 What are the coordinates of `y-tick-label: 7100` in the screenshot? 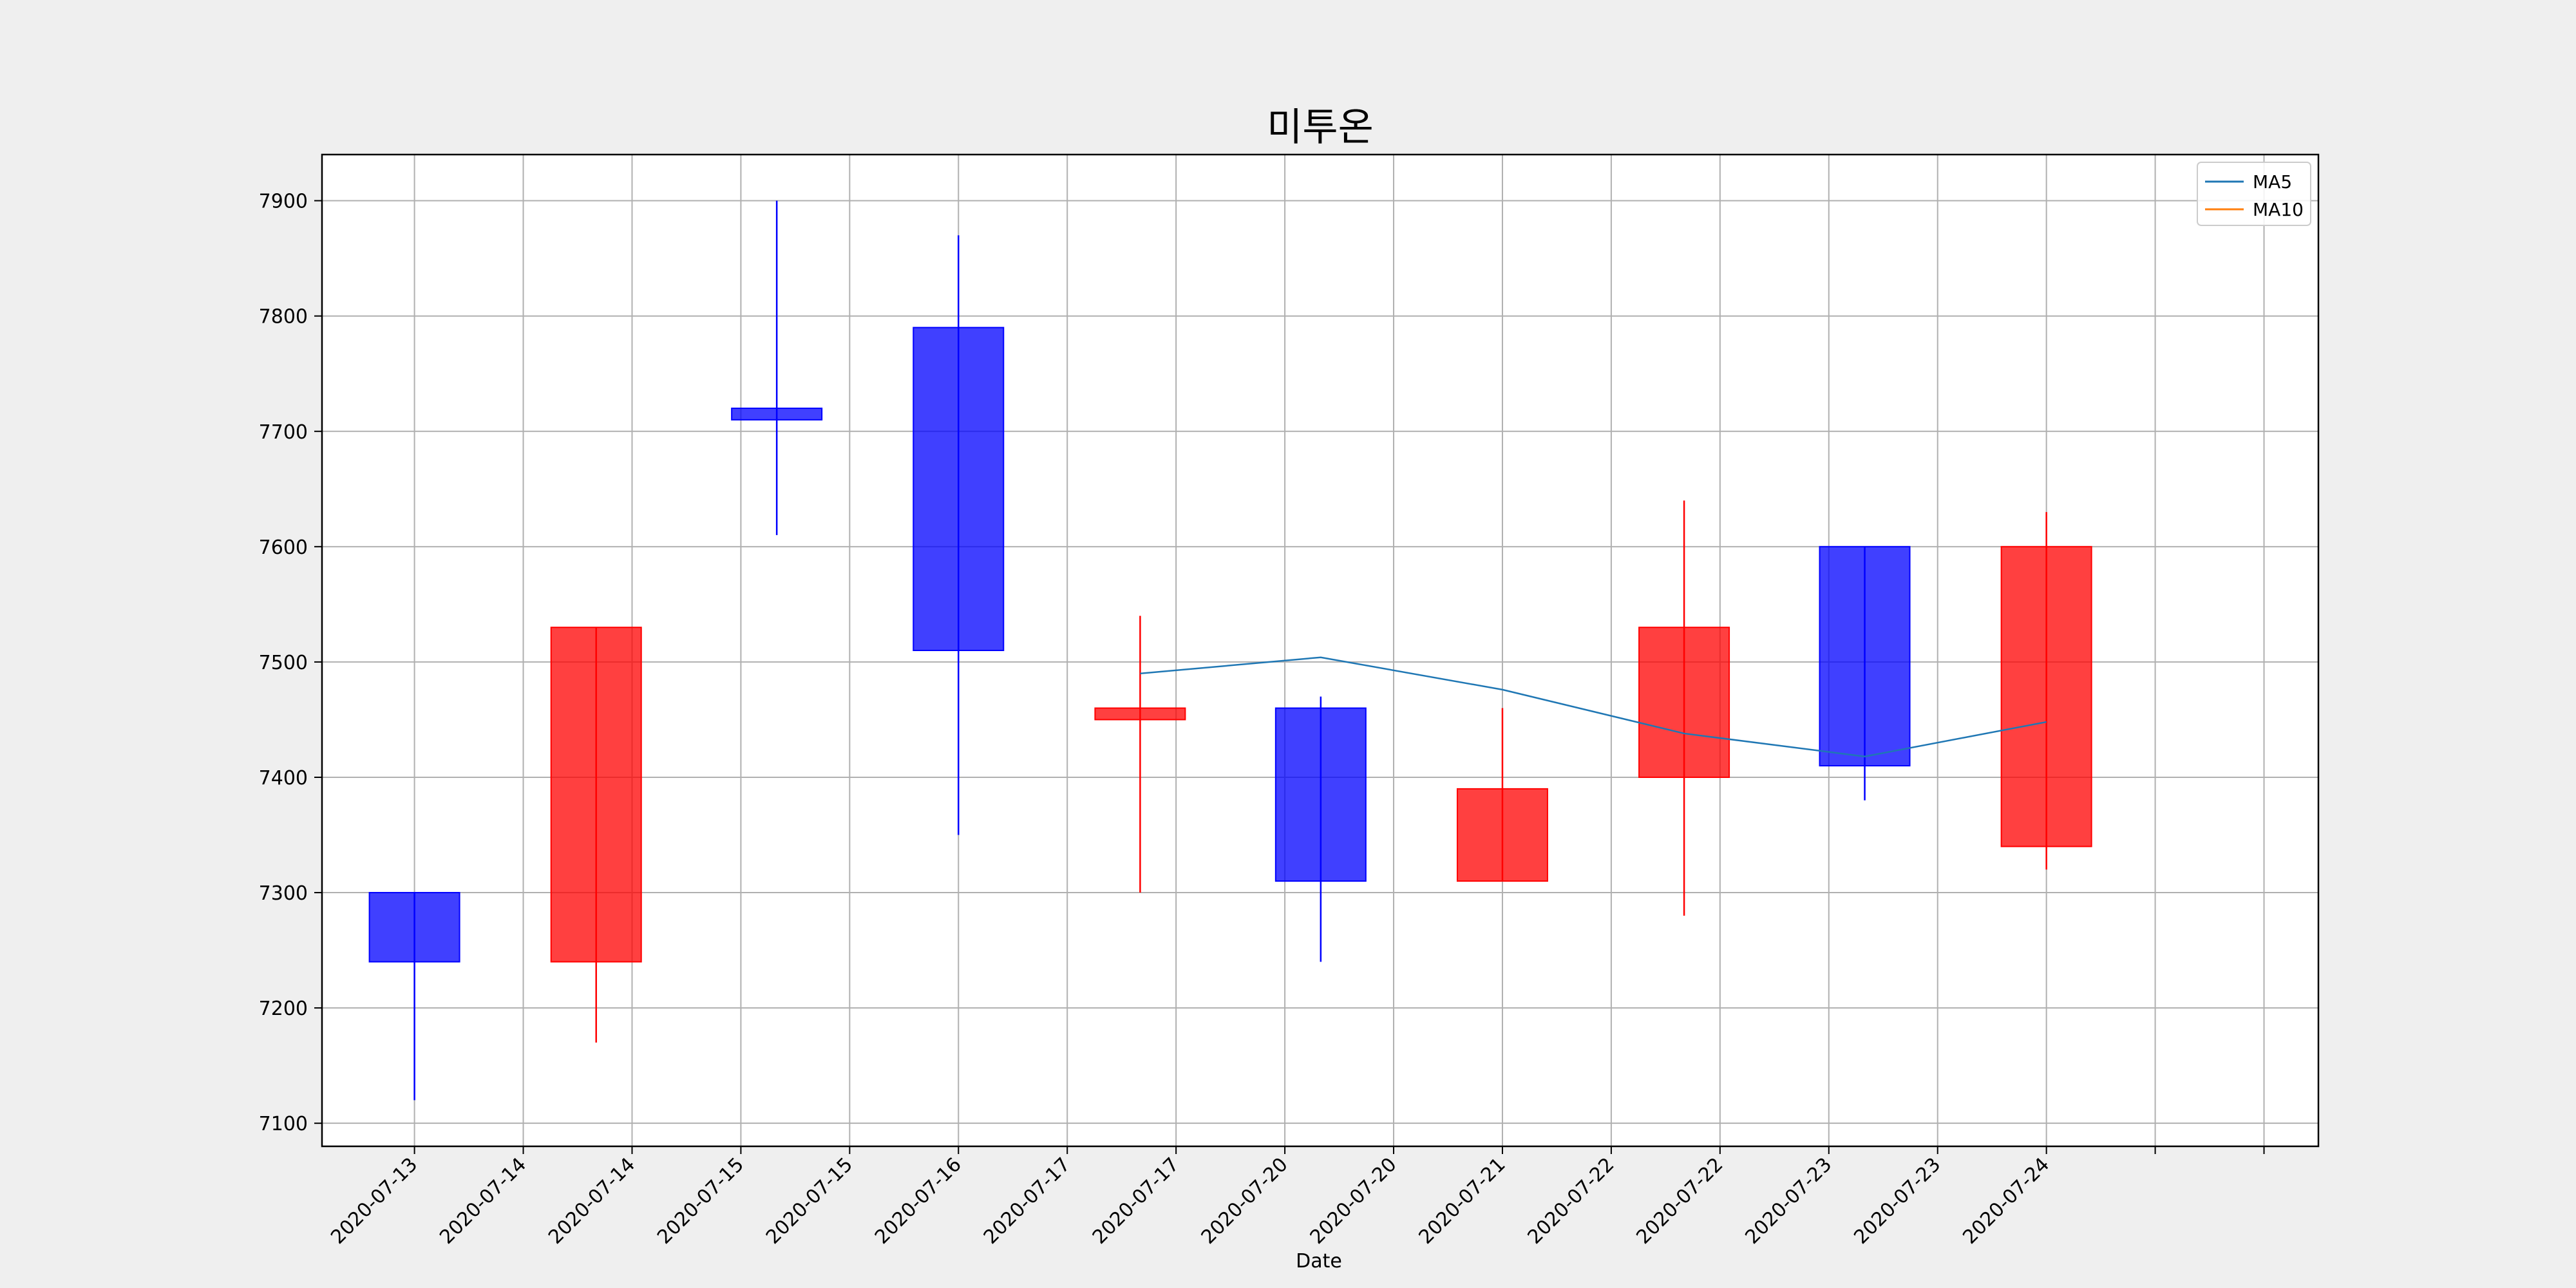 It's located at (283, 1124).